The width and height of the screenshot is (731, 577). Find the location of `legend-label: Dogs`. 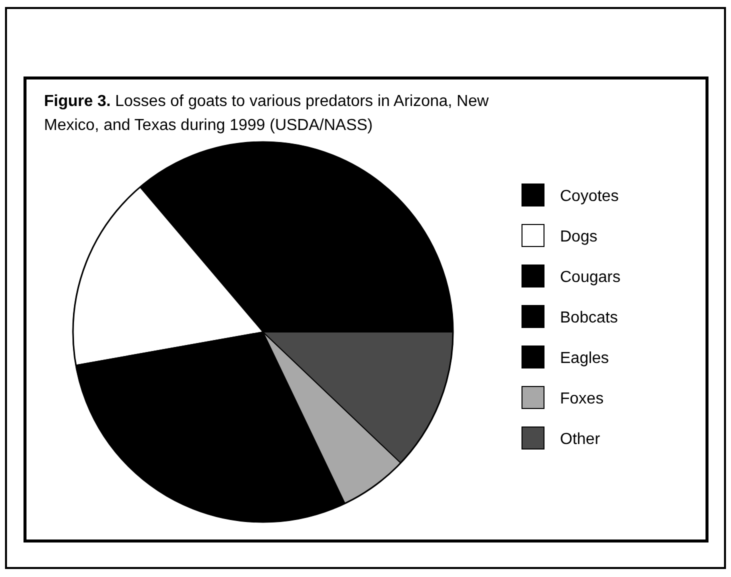

legend-label: Dogs is located at coordinates (579, 237).